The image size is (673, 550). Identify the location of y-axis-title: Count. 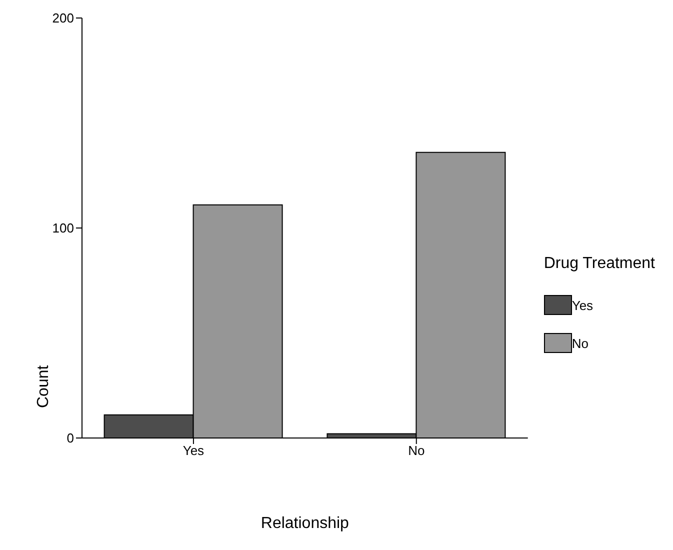
(43, 386).